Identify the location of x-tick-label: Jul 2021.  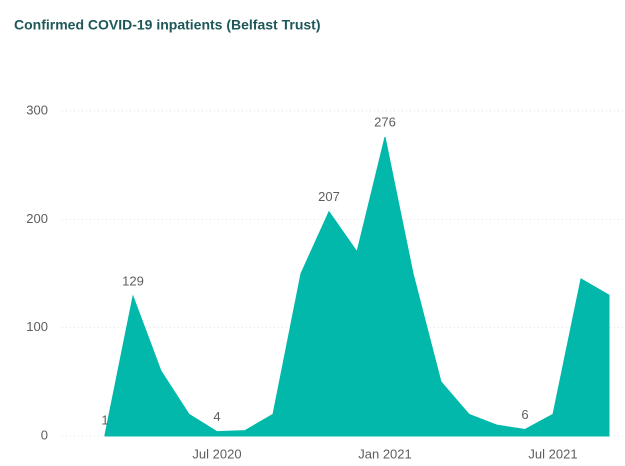
(552, 453).